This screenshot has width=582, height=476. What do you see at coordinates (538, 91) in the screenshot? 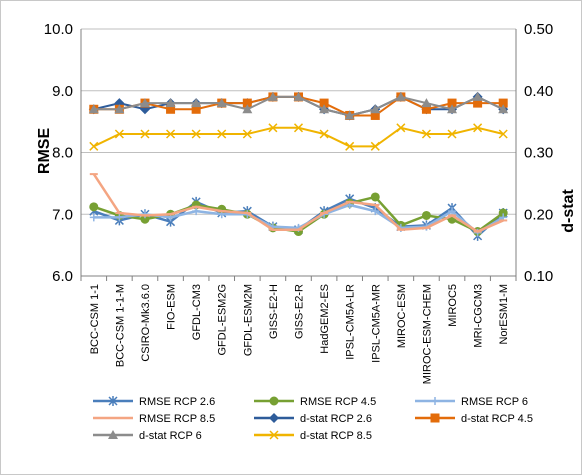
I see `y2-tick-label: 0.40` at bounding box center [538, 91].